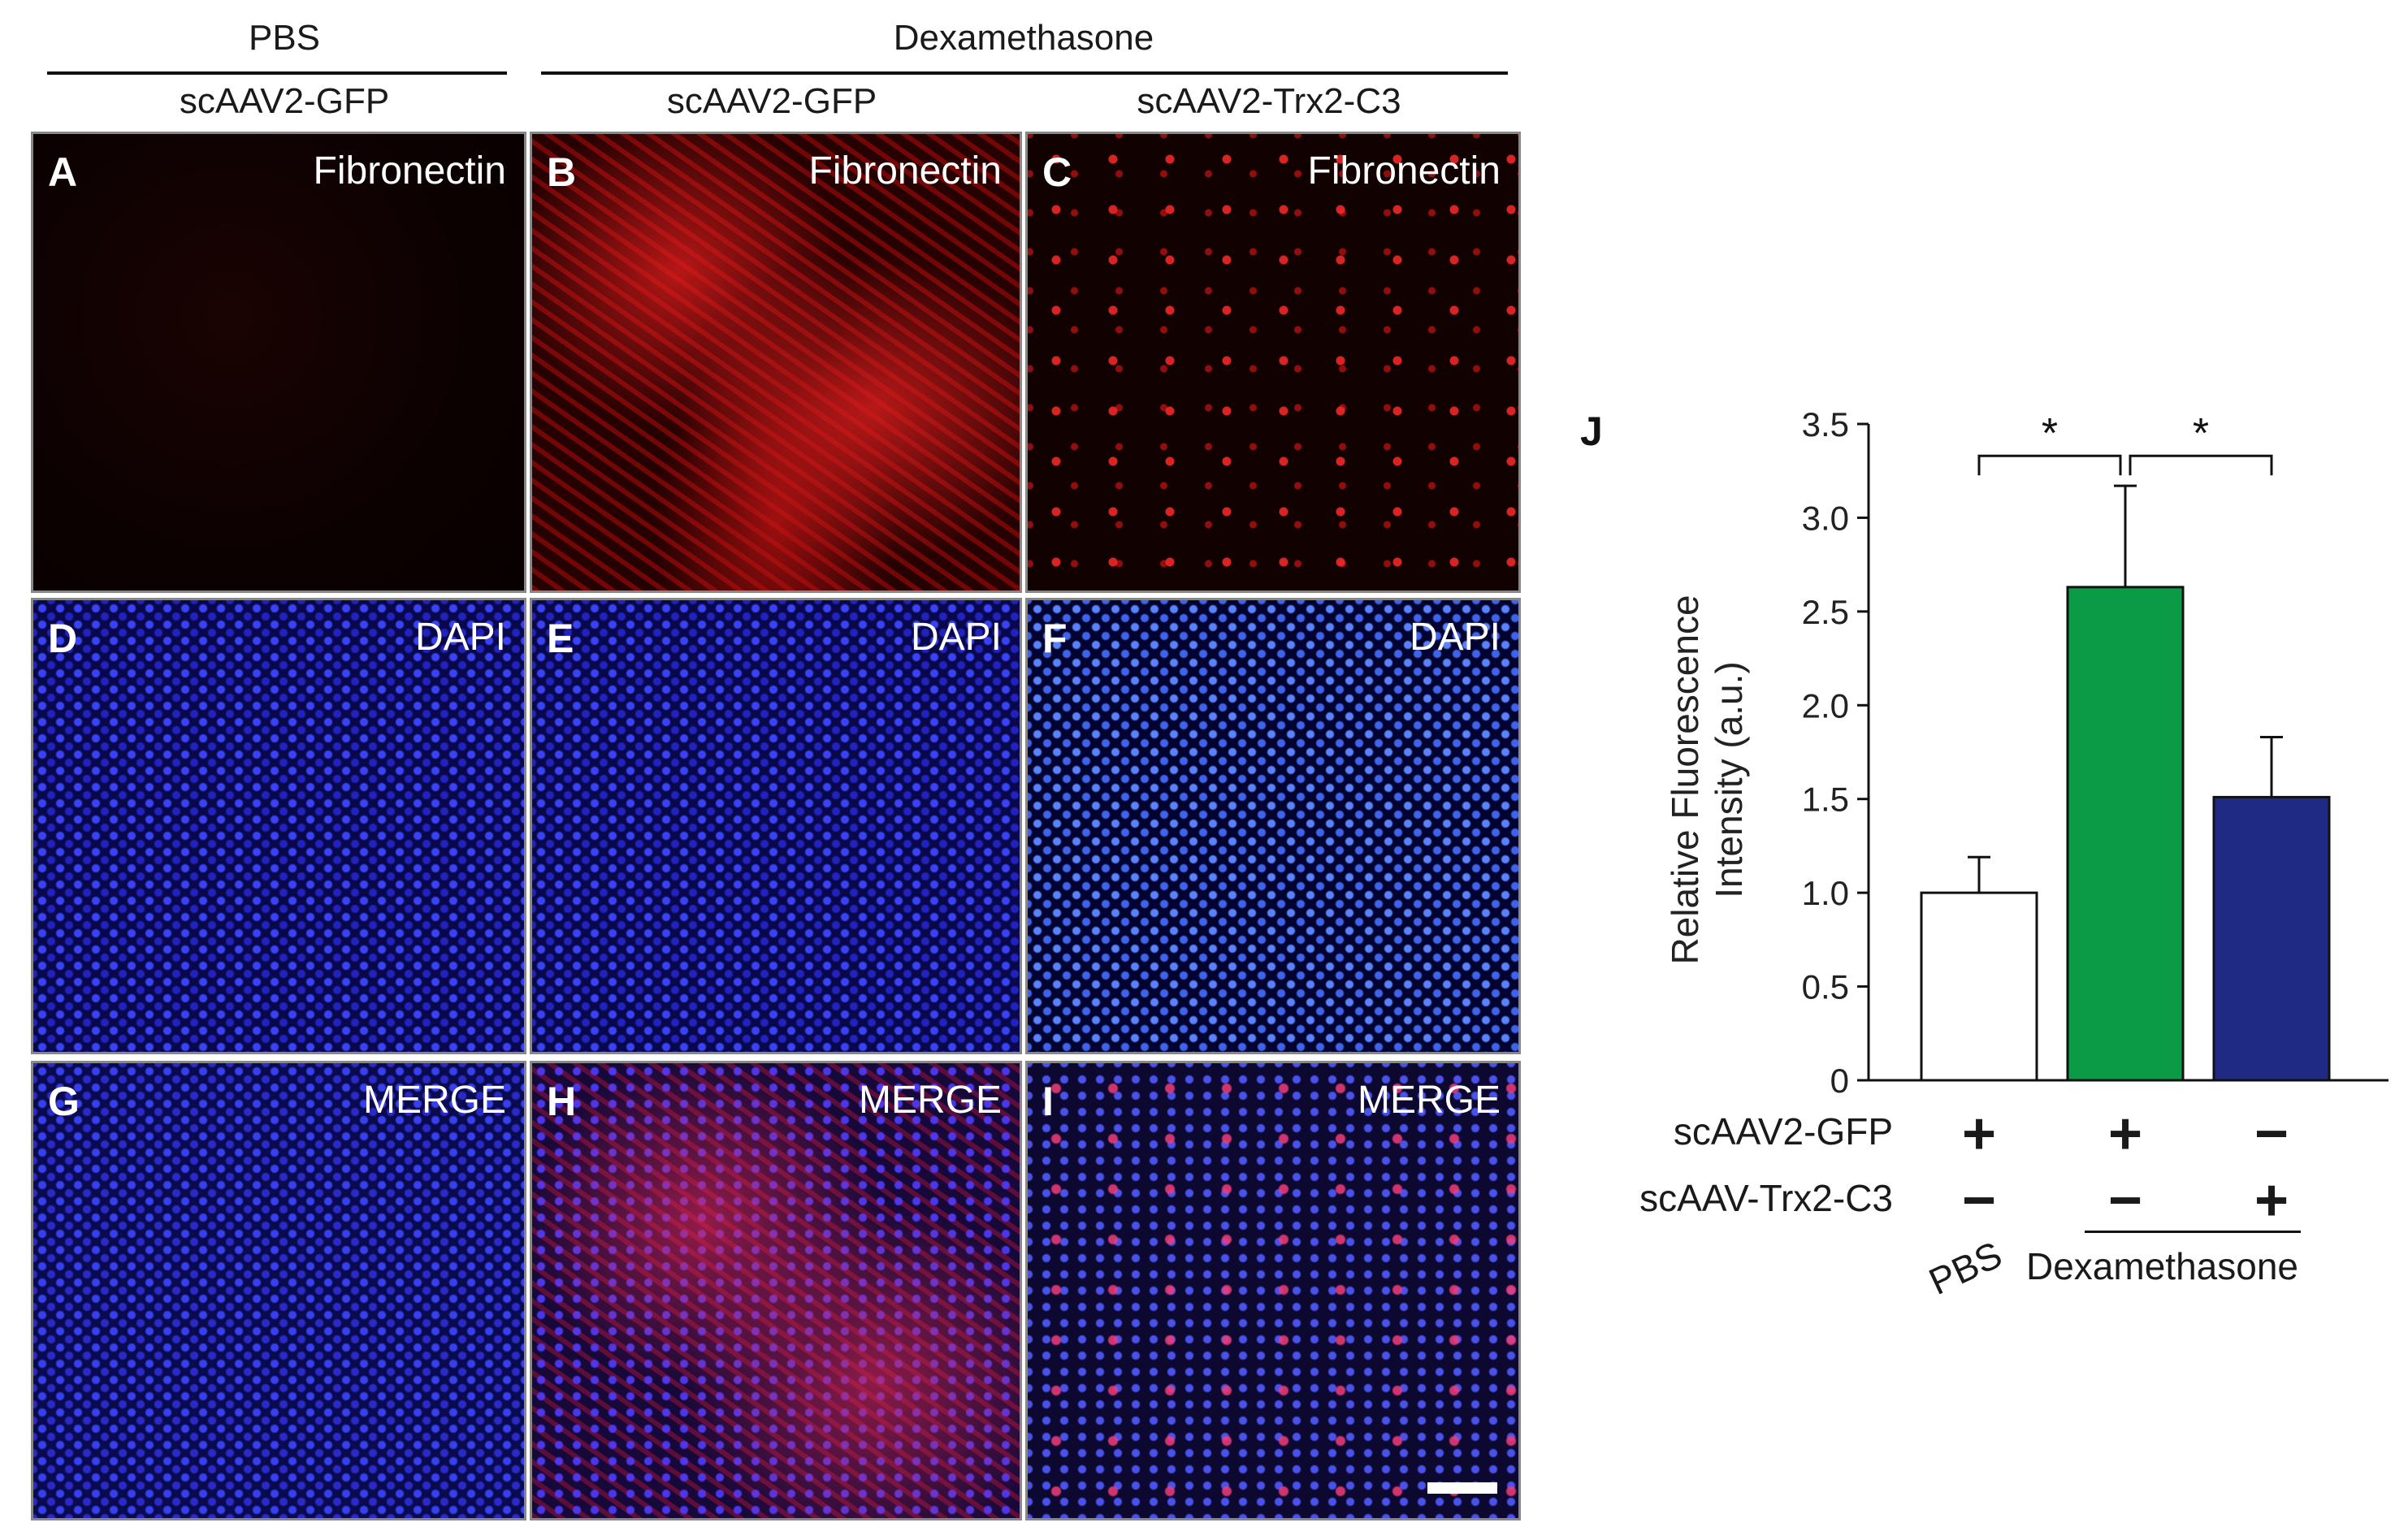 This screenshot has height=1540, width=2408. I want to click on panel-d-dapi: D DAPI, so click(278, 826).